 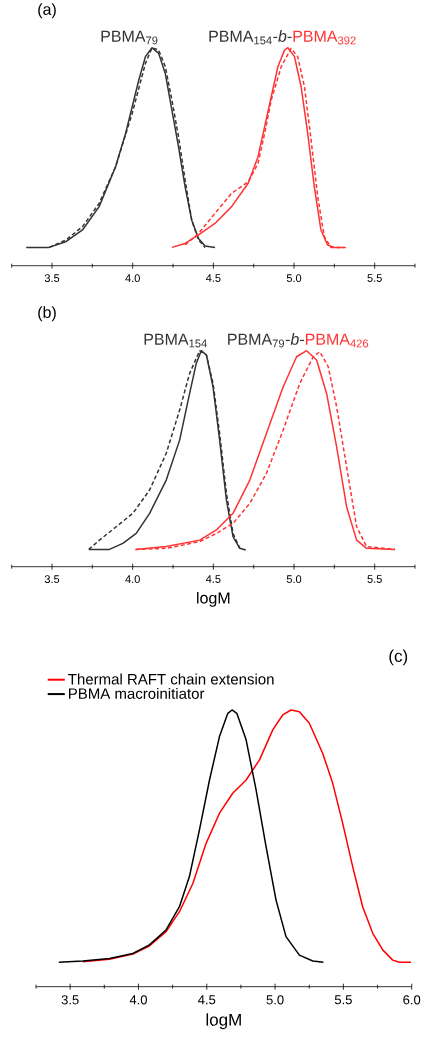 What do you see at coordinates (398, 657) in the screenshot?
I see `text: (c)` at bounding box center [398, 657].